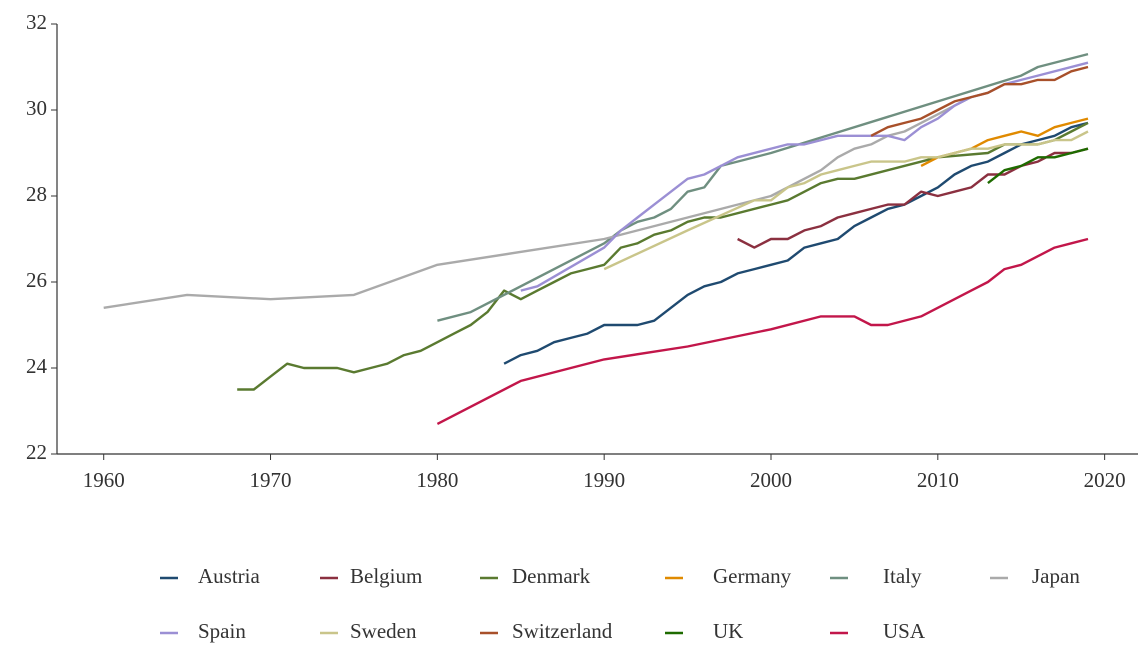 The width and height of the screenshot is (1138, 646). What do you see at coordinates (1056, 576) in the screenshot?
I see `legend-label: Japan` at bounding box center [1056, 576].